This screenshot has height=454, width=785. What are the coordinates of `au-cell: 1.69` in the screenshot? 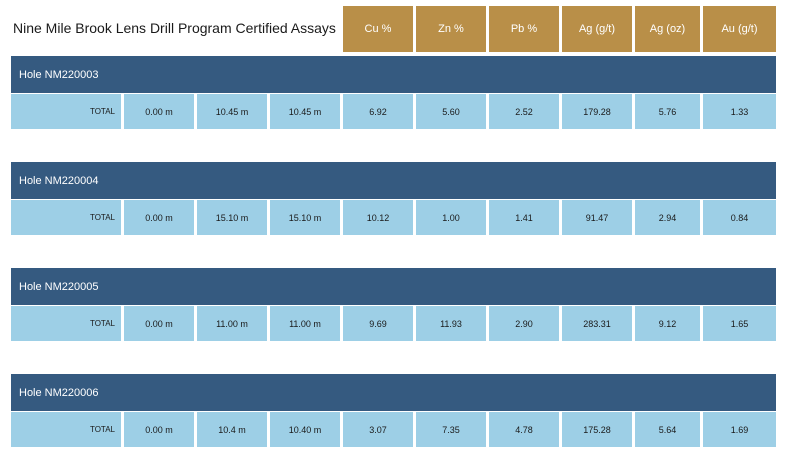 It's located at (739, 429).